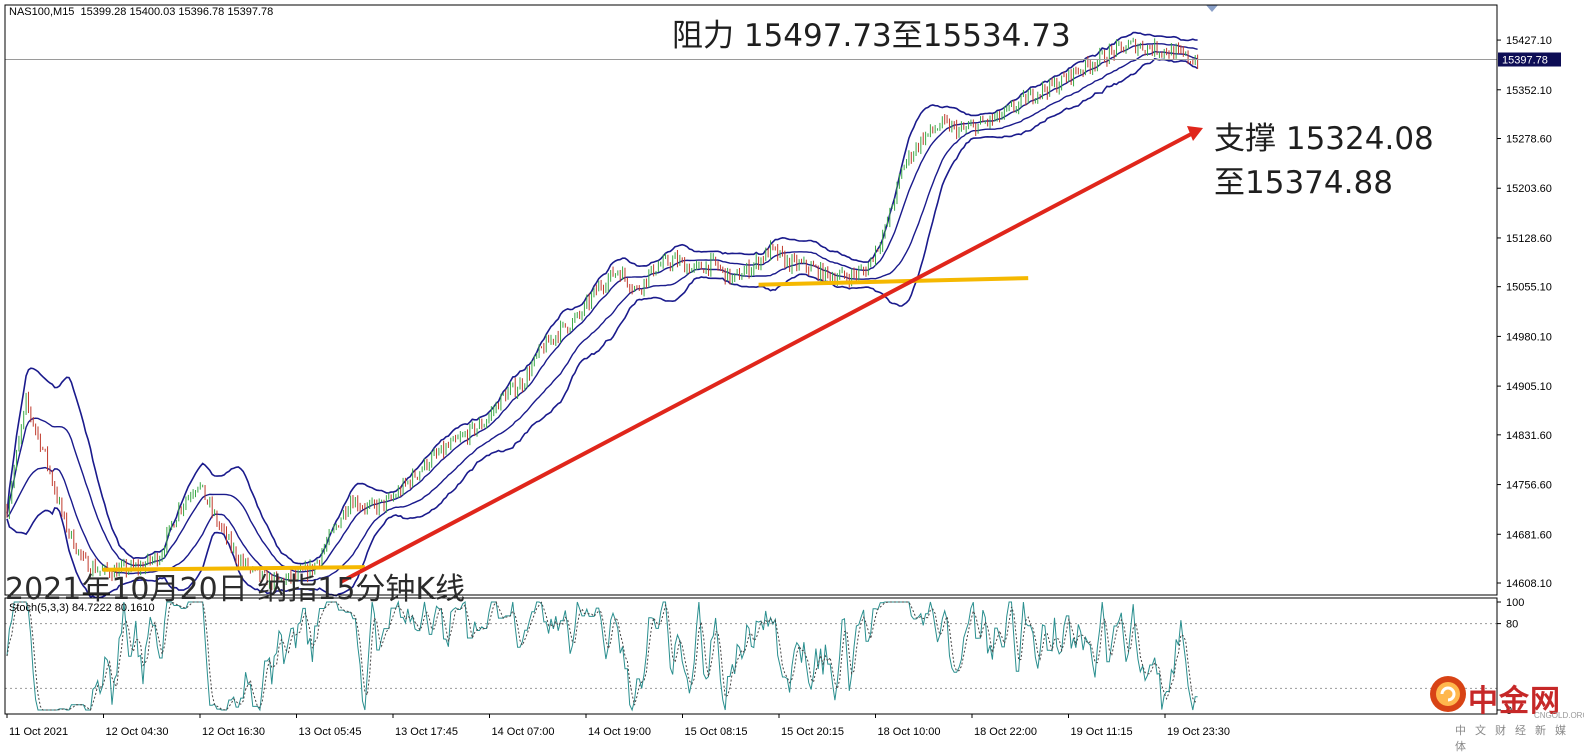 The image size is (1584, 754). I want to click on time-tick-label: 12 Oct 04:30, so click(137, 732).